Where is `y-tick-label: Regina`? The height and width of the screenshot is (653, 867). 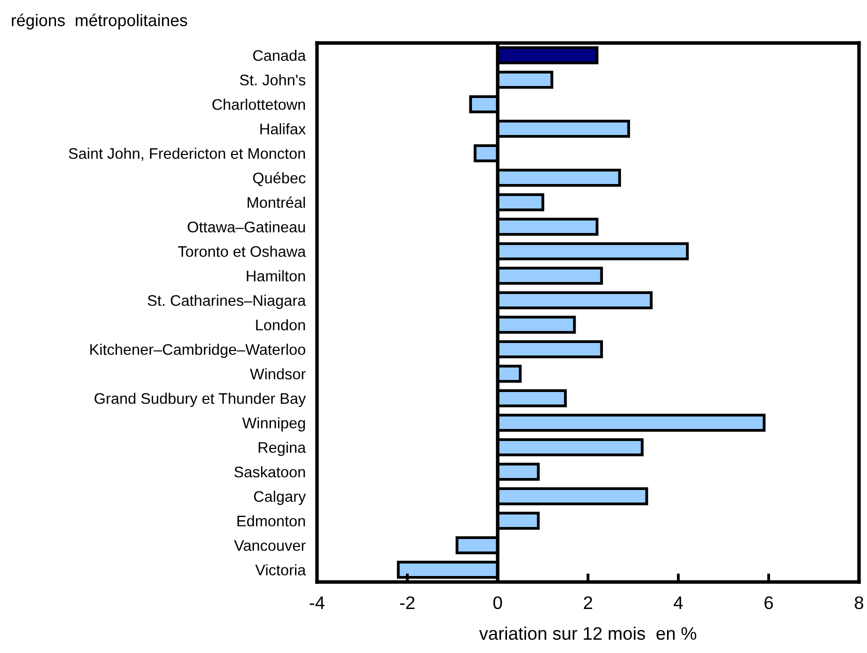 y-tick-label: Regina is located at coordinates (282, 449).